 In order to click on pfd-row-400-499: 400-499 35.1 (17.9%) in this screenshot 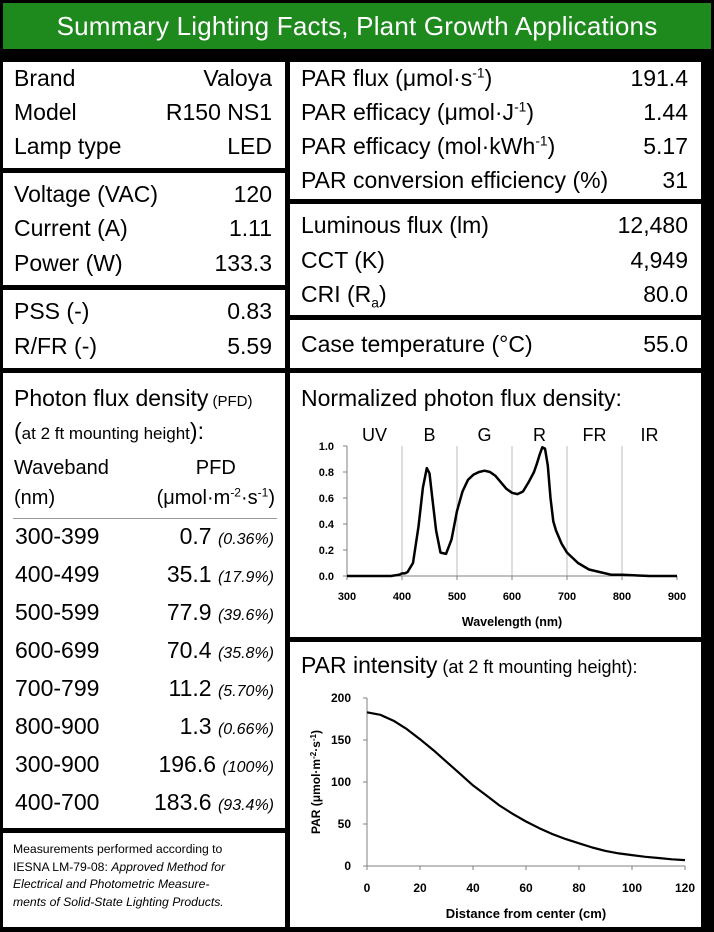, I will do `click(144, 574)`.